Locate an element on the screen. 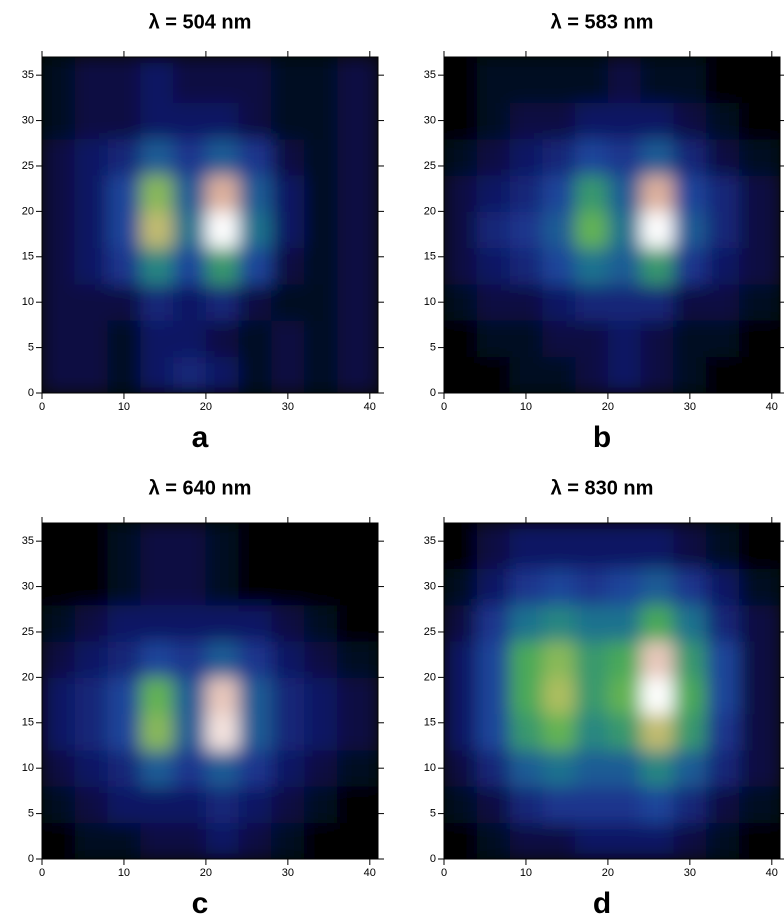 The height and width of the screenshot is (924, 784). y-tick-label: 30 is located at coordinates (430, 586).